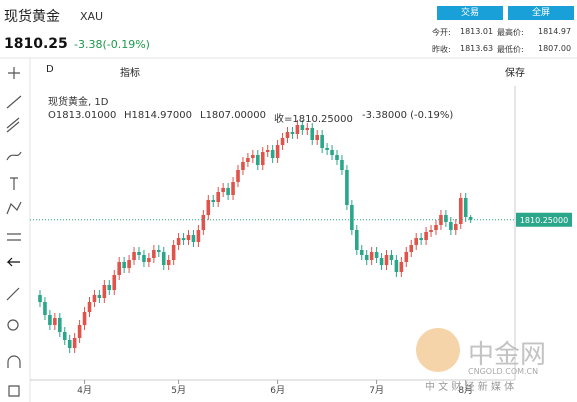 This screenshot has height=402, width=577. What do you see at coordinates (438, 350) in the screenshot?
I see `watermark` at bounding box center [438, 350].